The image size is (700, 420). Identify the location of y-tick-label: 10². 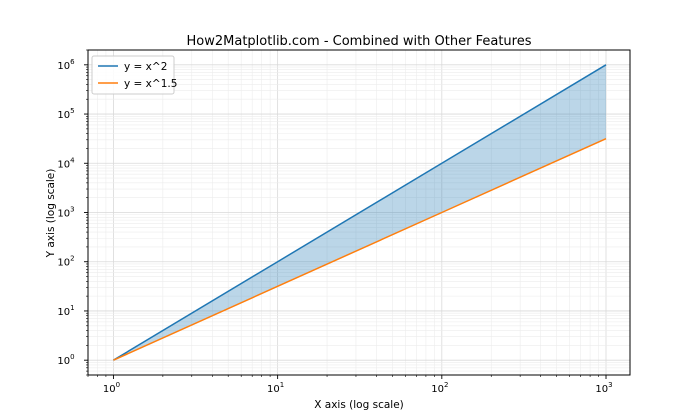
(65, 262).